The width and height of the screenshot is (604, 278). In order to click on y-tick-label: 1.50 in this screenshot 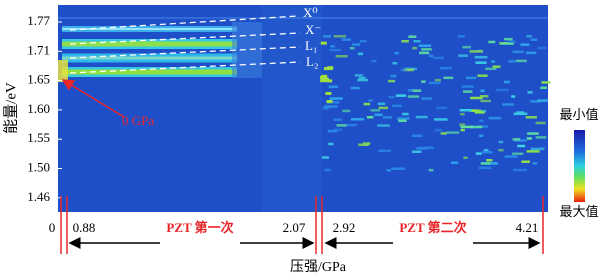, I will do `click(38, 166)`.